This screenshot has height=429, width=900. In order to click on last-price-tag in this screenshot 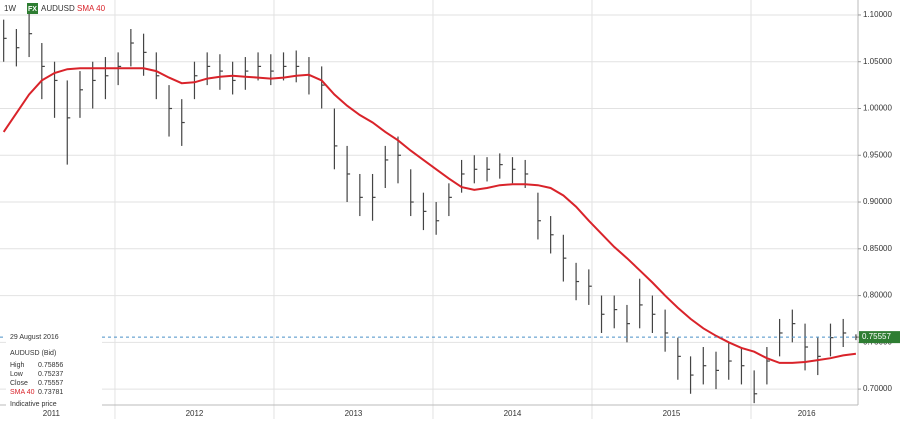, I will do `click(879, 337)`.